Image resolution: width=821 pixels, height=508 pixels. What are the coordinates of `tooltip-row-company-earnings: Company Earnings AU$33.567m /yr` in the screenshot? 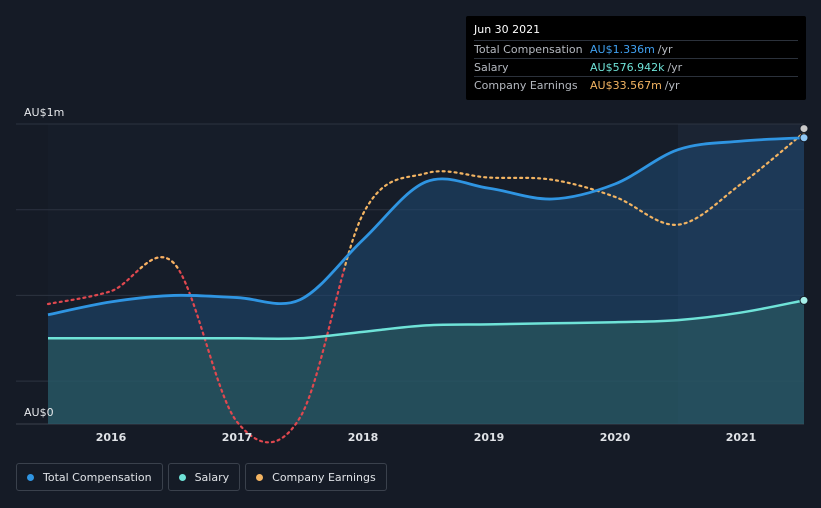 It's located at (636, 85).